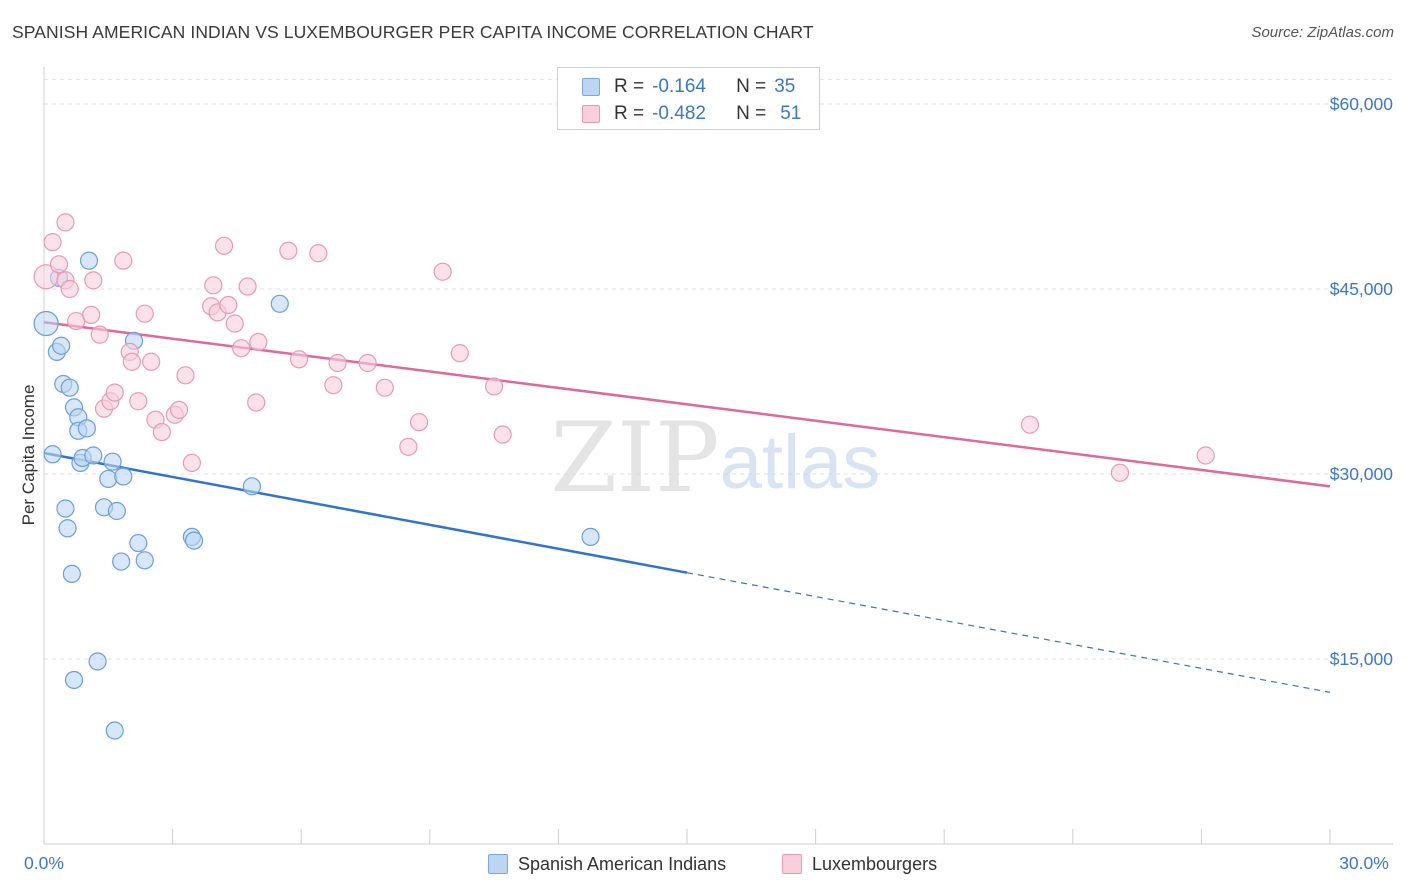 This screenshot has width=1406, height=892. Describe the element at coordinates (44, 863) in the screenshot. I see `x-tick-label-min: 0.0%` at that location.